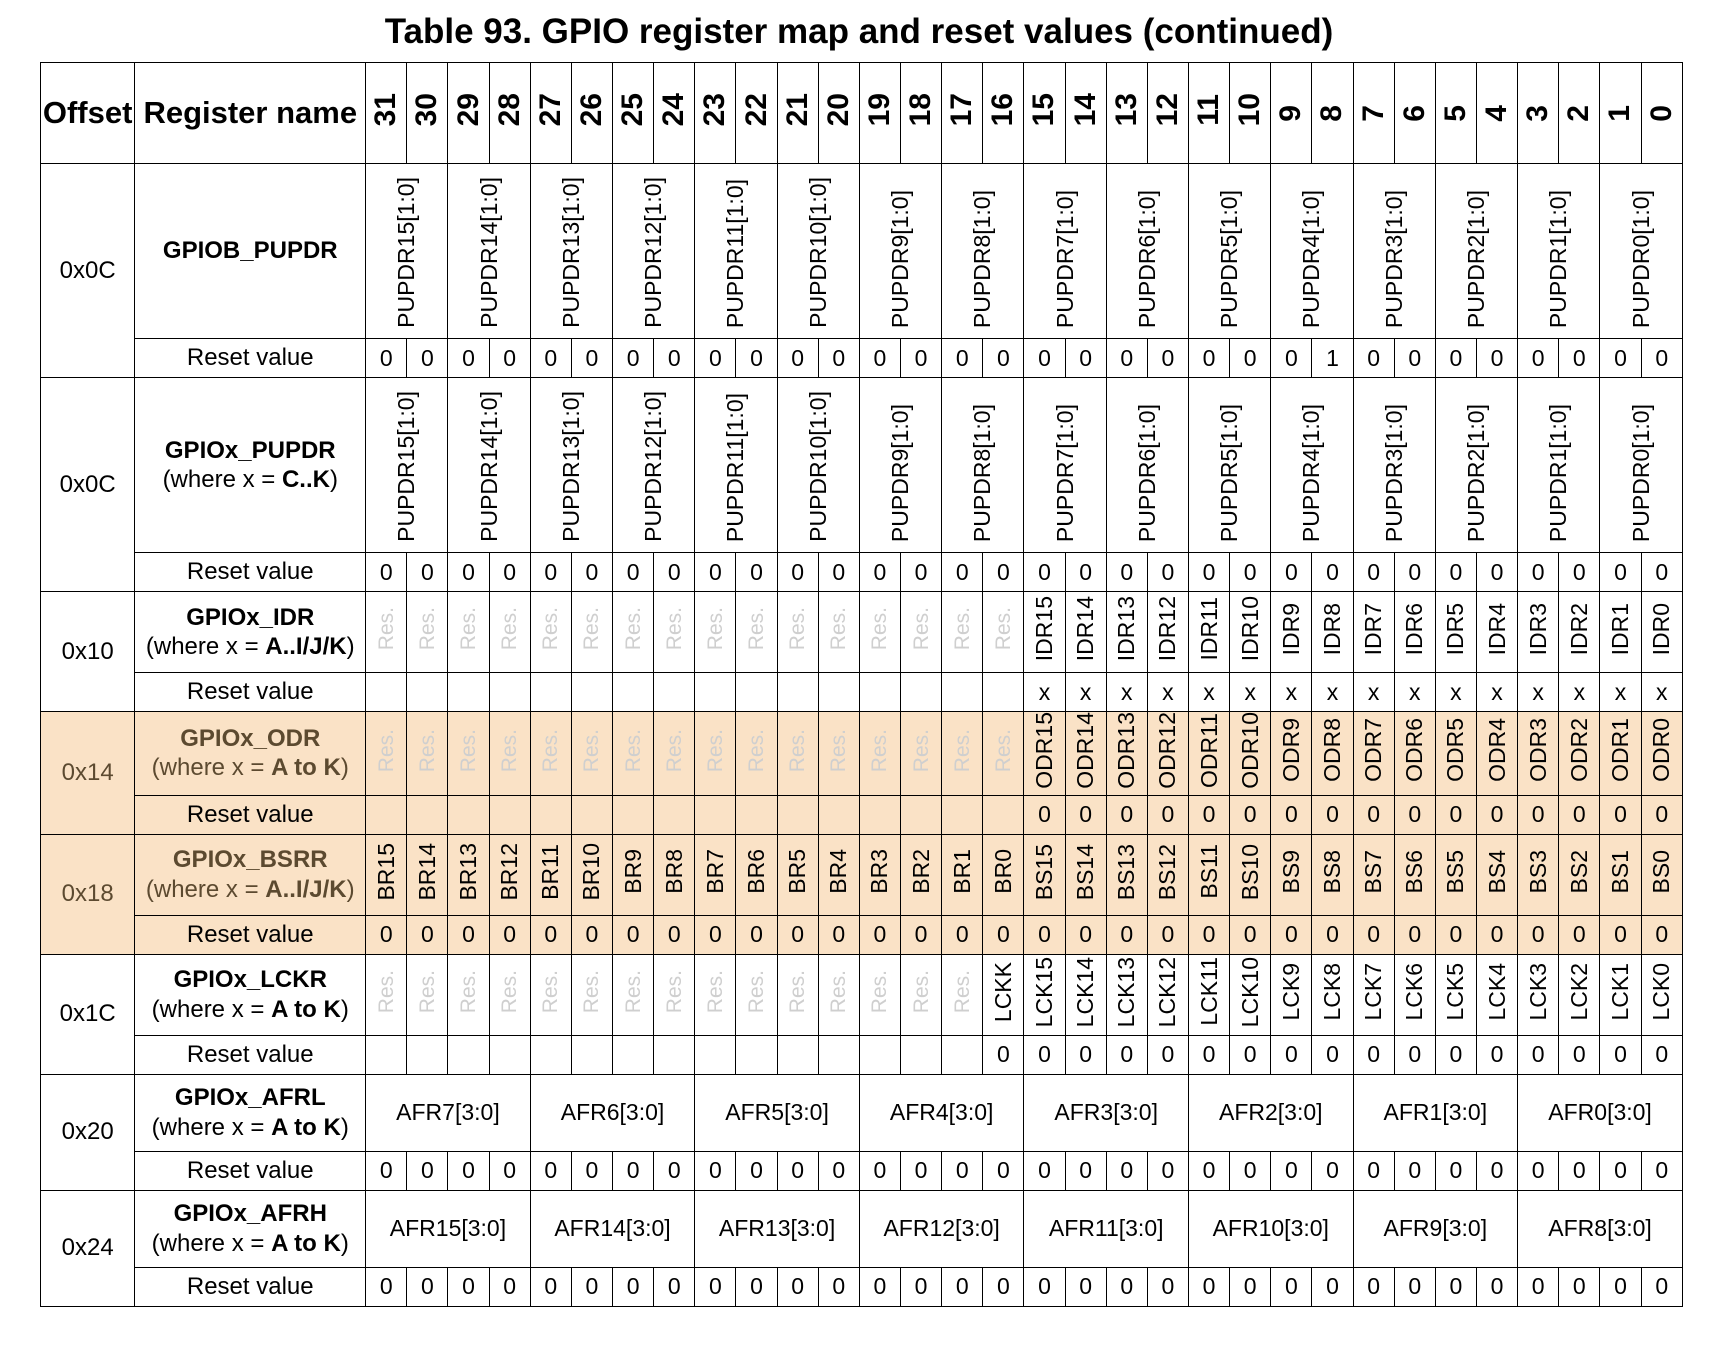  I want to click on field-label: IDR4, so click(1496, 629).